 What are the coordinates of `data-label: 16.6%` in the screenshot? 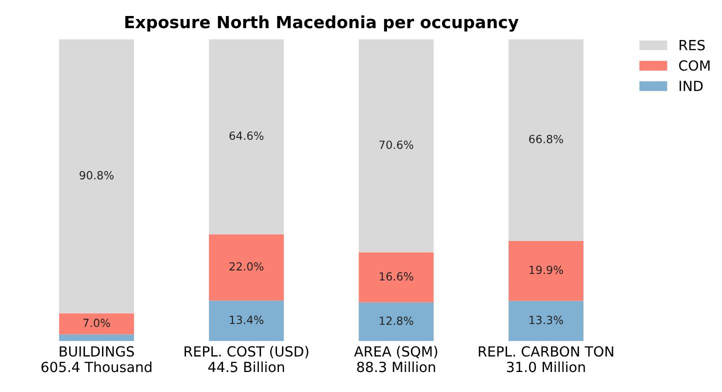 It's located at (397, 276).